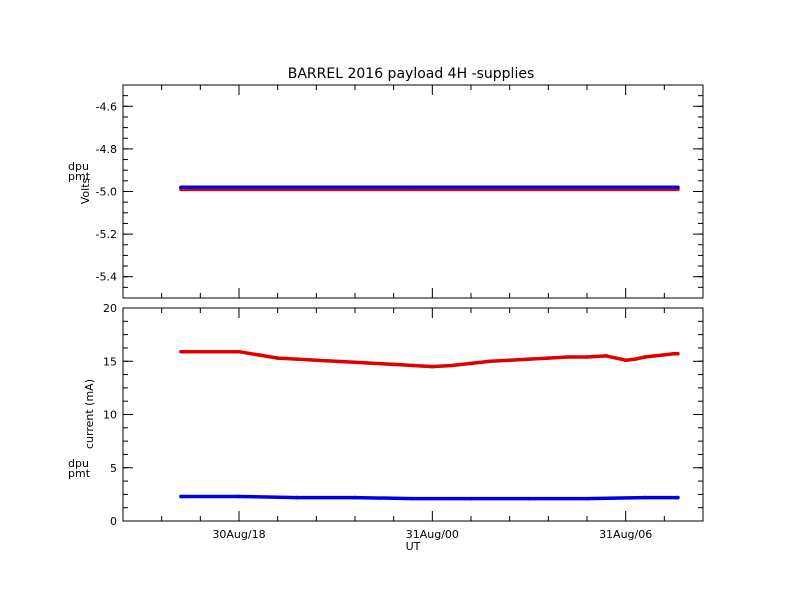 This screenshot has height=612, width=792. I want to click on y-tick-label: 0, so click(113, 521).